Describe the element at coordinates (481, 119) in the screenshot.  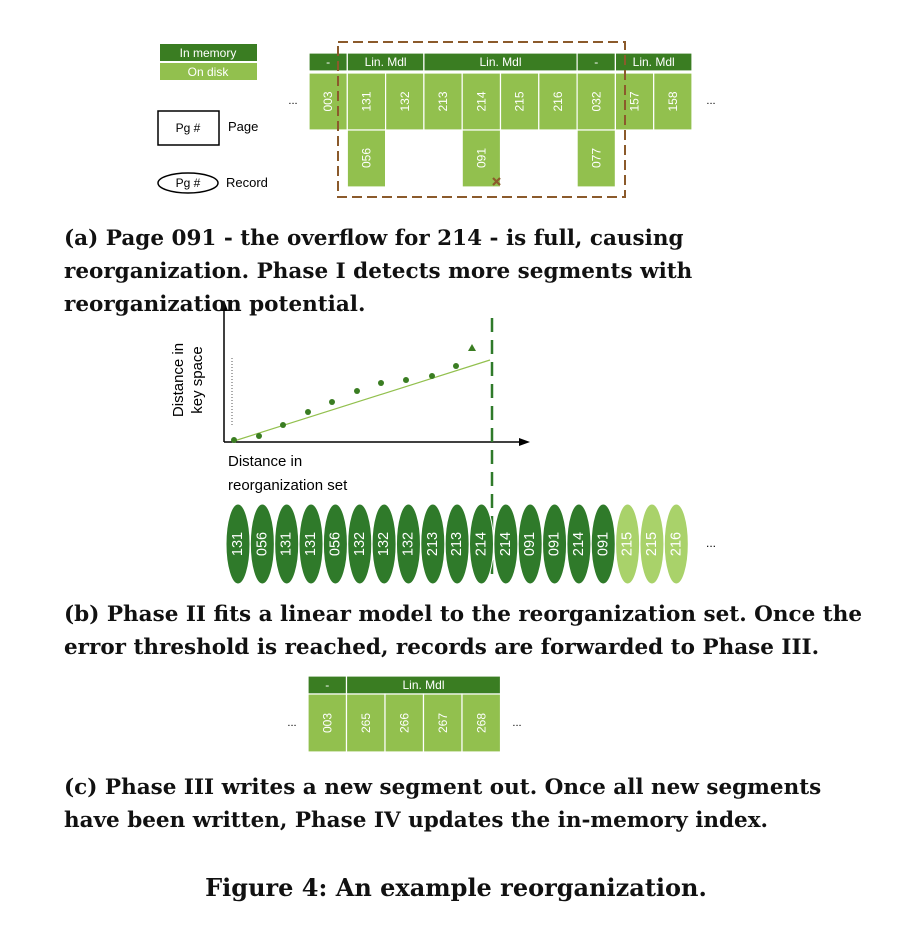
I see `reorganization-region-dashed-box` at that location.